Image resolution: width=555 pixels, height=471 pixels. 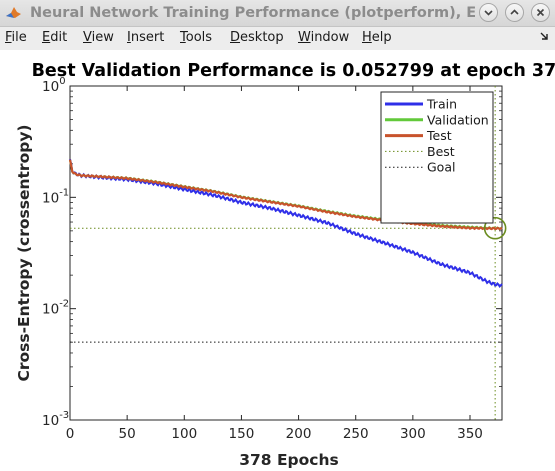 What do you see at coordinates (356, 434) in the screenshot?
I see `x-tick-label: 250` at bounding box center [356, 434].